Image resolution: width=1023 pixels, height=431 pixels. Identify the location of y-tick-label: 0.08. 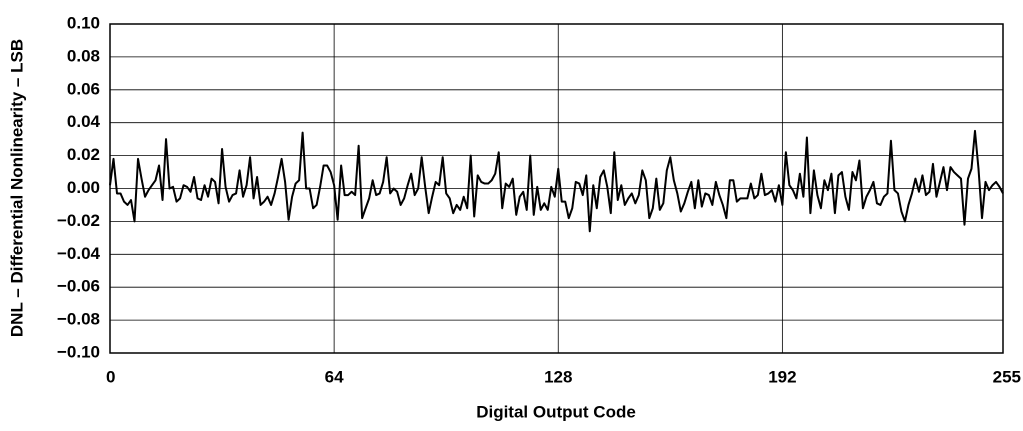
(83, 55).